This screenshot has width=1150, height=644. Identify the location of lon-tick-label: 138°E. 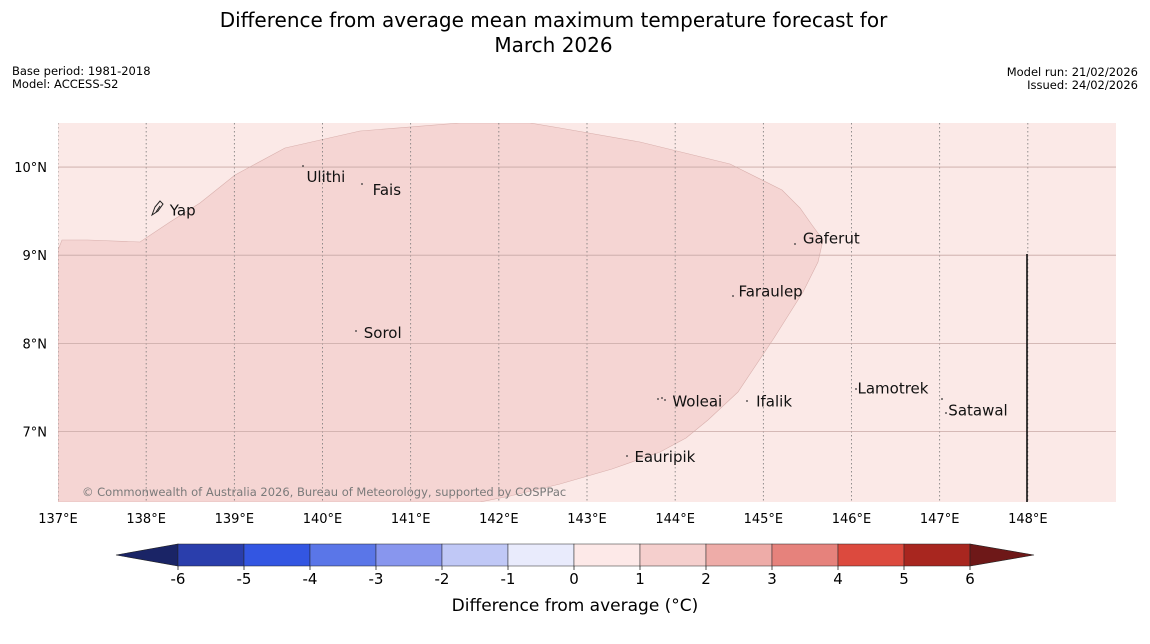
(146, 519).